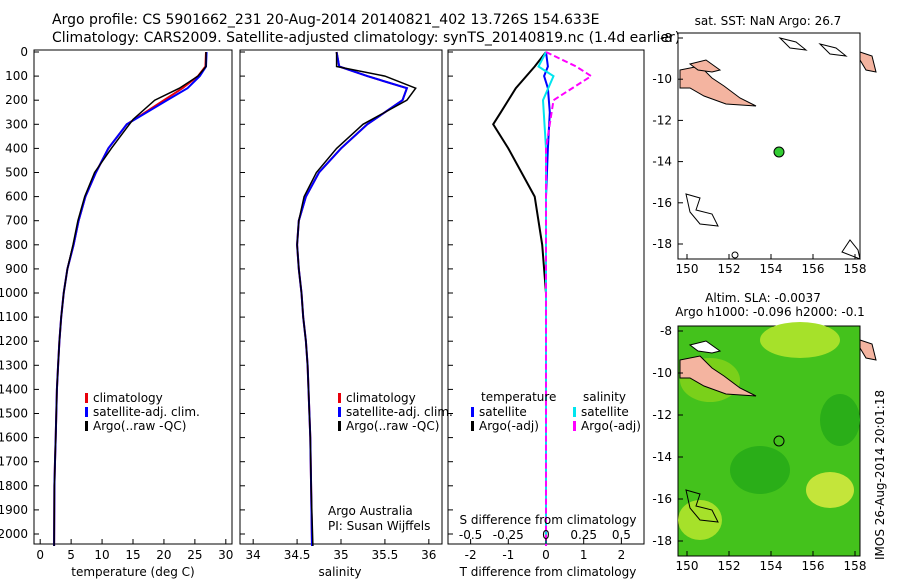  What do you see at coordinates (508, 555) in the screenshot?
I see `diff-t-tick-label: -1` at bounding box center [508, 555].